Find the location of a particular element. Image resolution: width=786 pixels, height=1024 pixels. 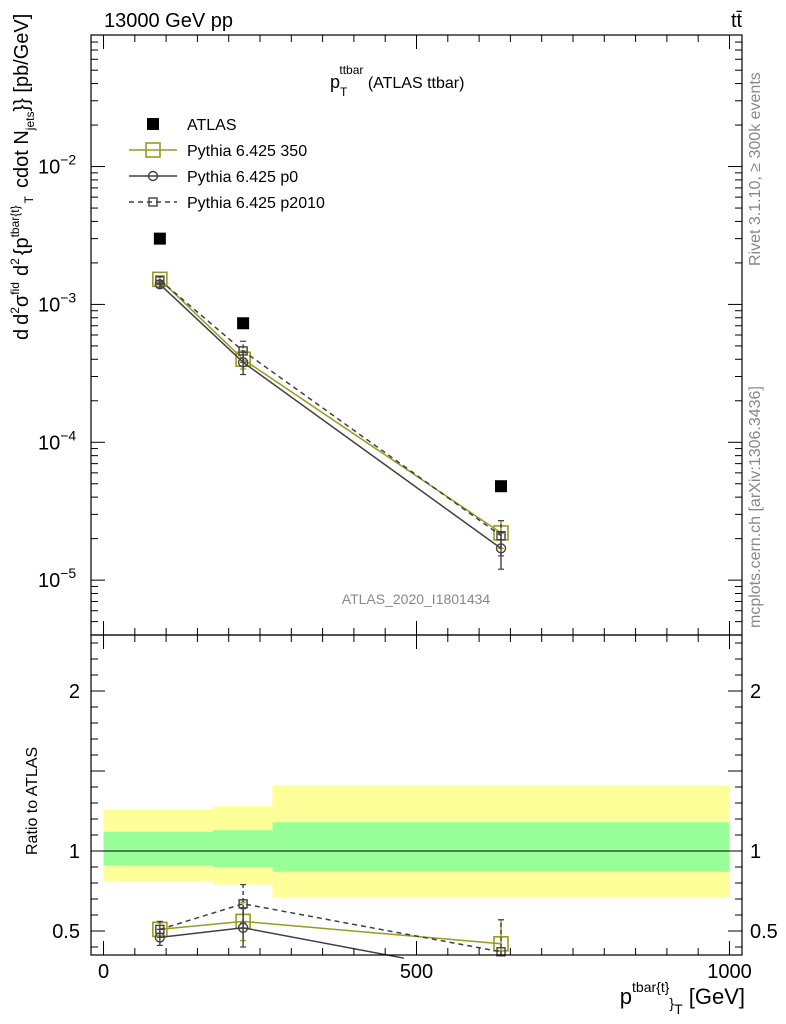

ratio-y-tick-label-left: 2 is located at coordinates (74, 692).